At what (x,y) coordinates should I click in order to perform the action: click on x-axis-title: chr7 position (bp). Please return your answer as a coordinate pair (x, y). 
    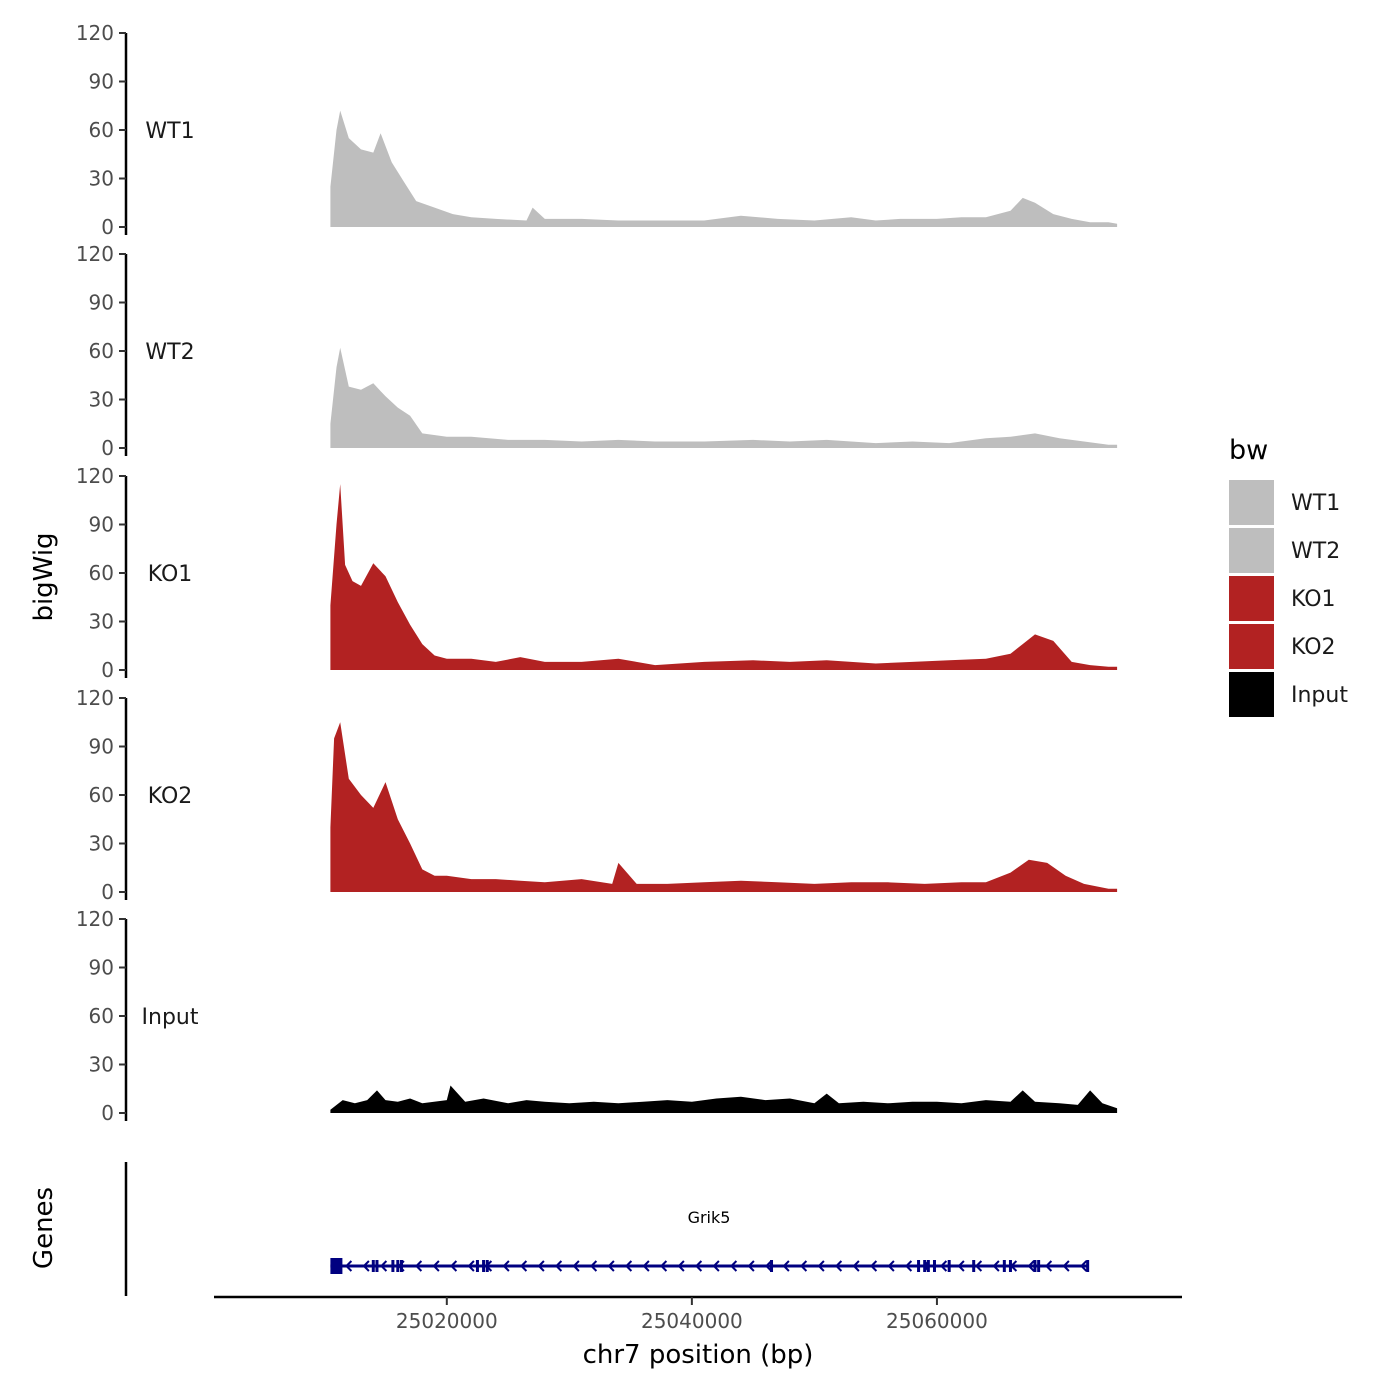
    Looking at the image, I should click on (698, 1355).